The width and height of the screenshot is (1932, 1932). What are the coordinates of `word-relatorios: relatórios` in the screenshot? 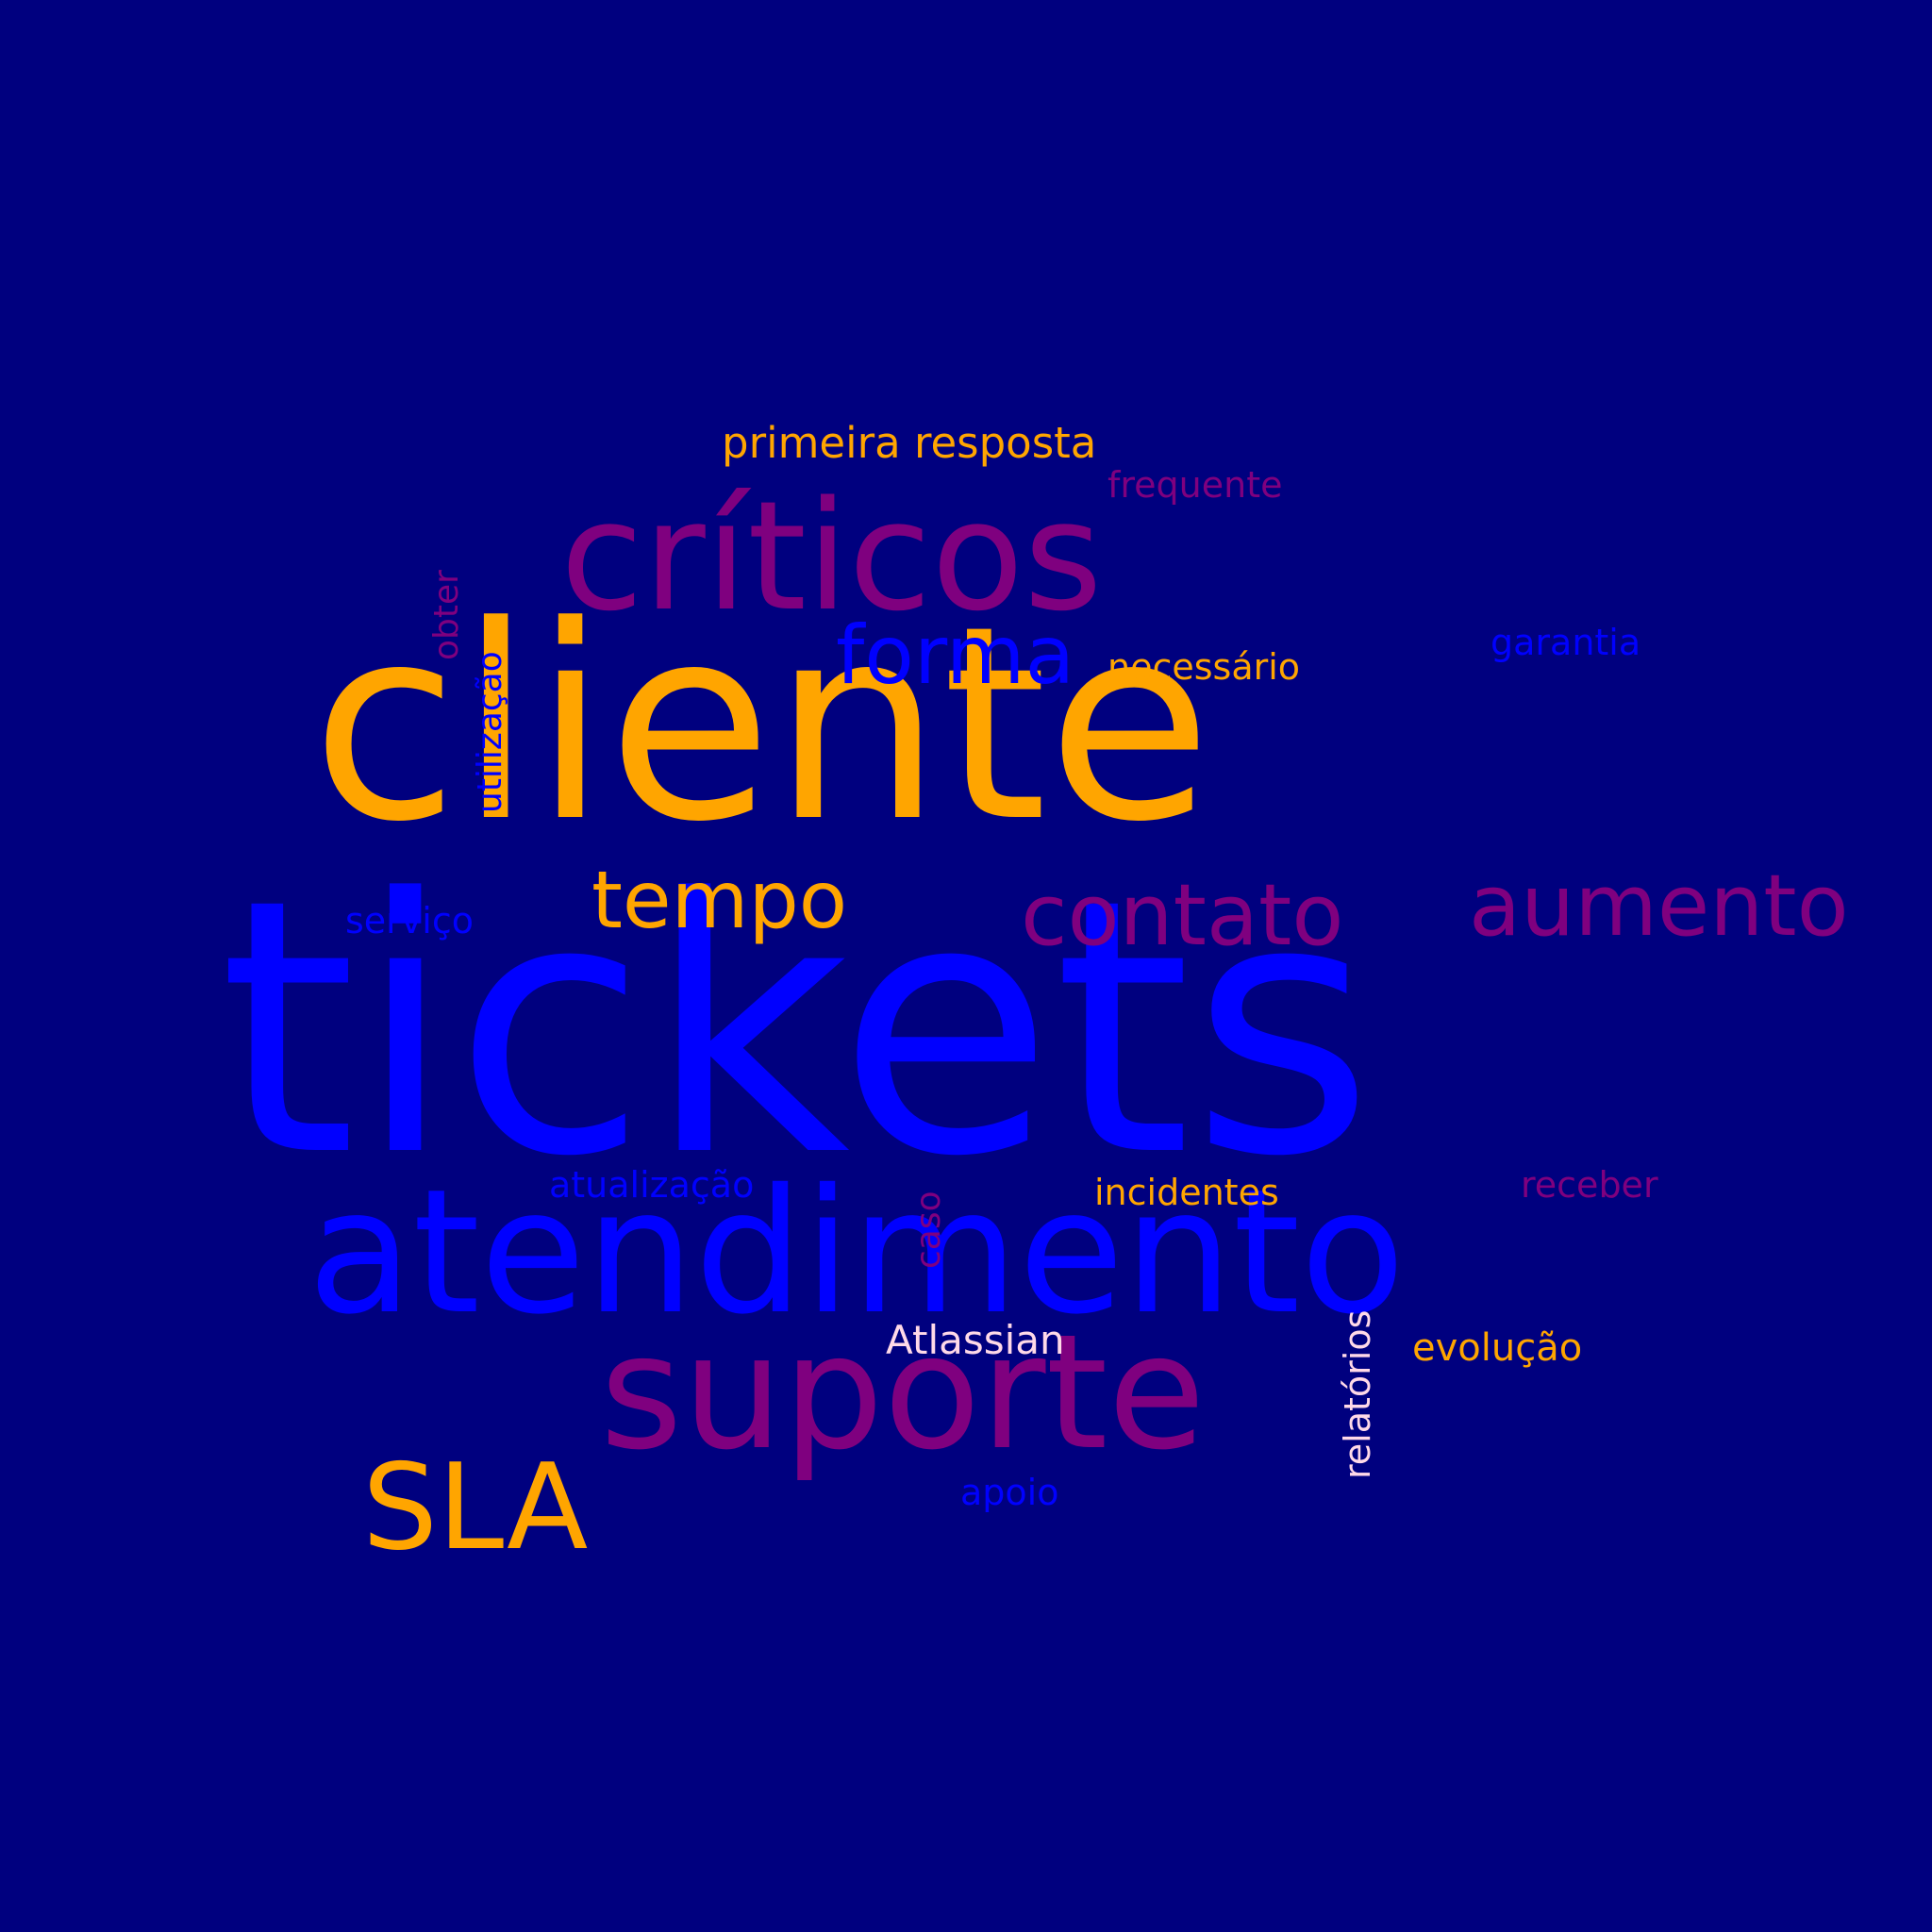 It's located at (1358, 1394).